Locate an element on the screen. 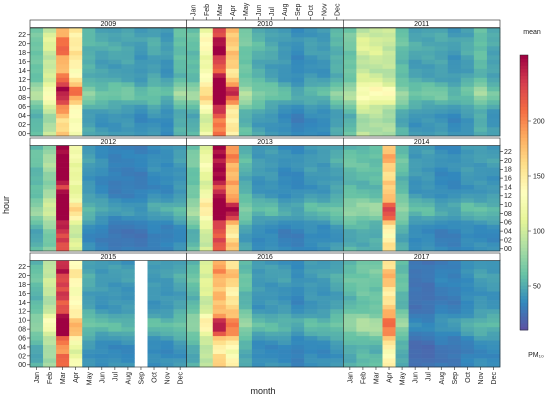 Image resolution: width=550 pixels, height=400 pixels. x-tick-label: Apr is located at coordinates (76, 377).